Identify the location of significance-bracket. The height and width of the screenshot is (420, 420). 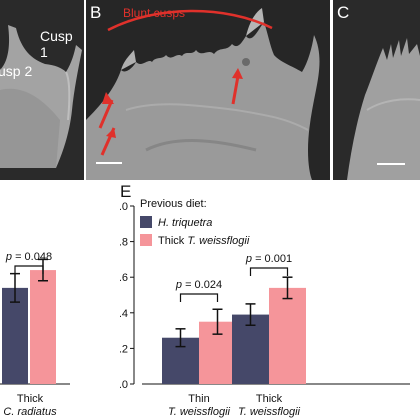
(29, 269).